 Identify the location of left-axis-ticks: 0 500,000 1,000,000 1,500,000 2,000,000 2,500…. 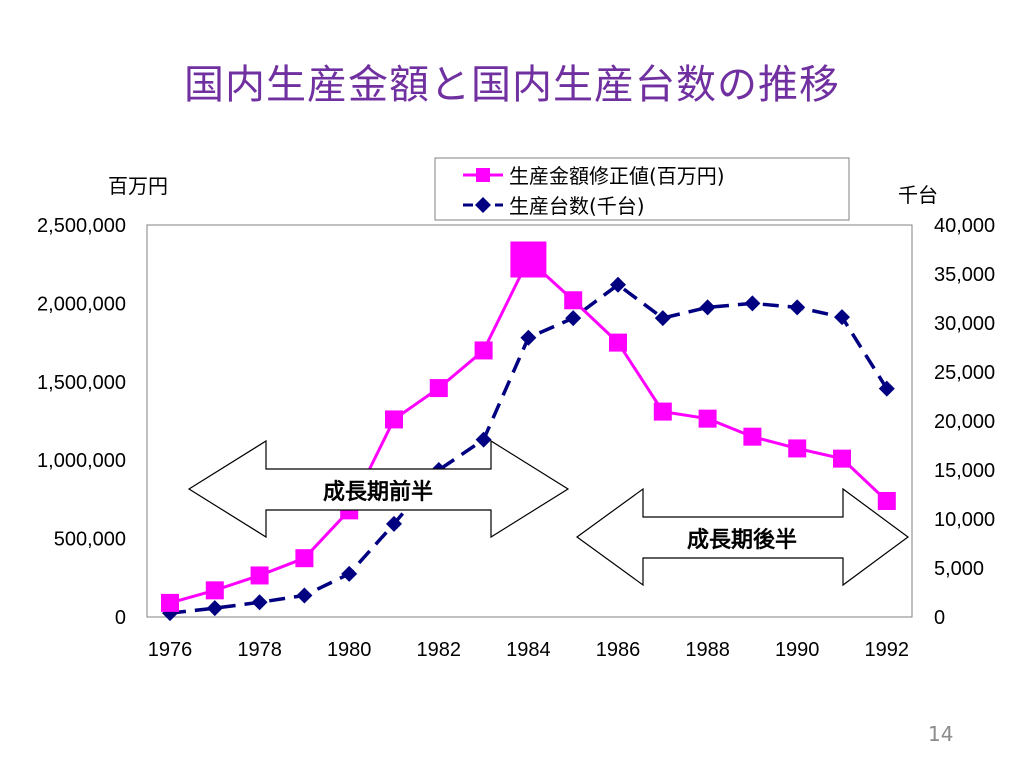
(81, 422).